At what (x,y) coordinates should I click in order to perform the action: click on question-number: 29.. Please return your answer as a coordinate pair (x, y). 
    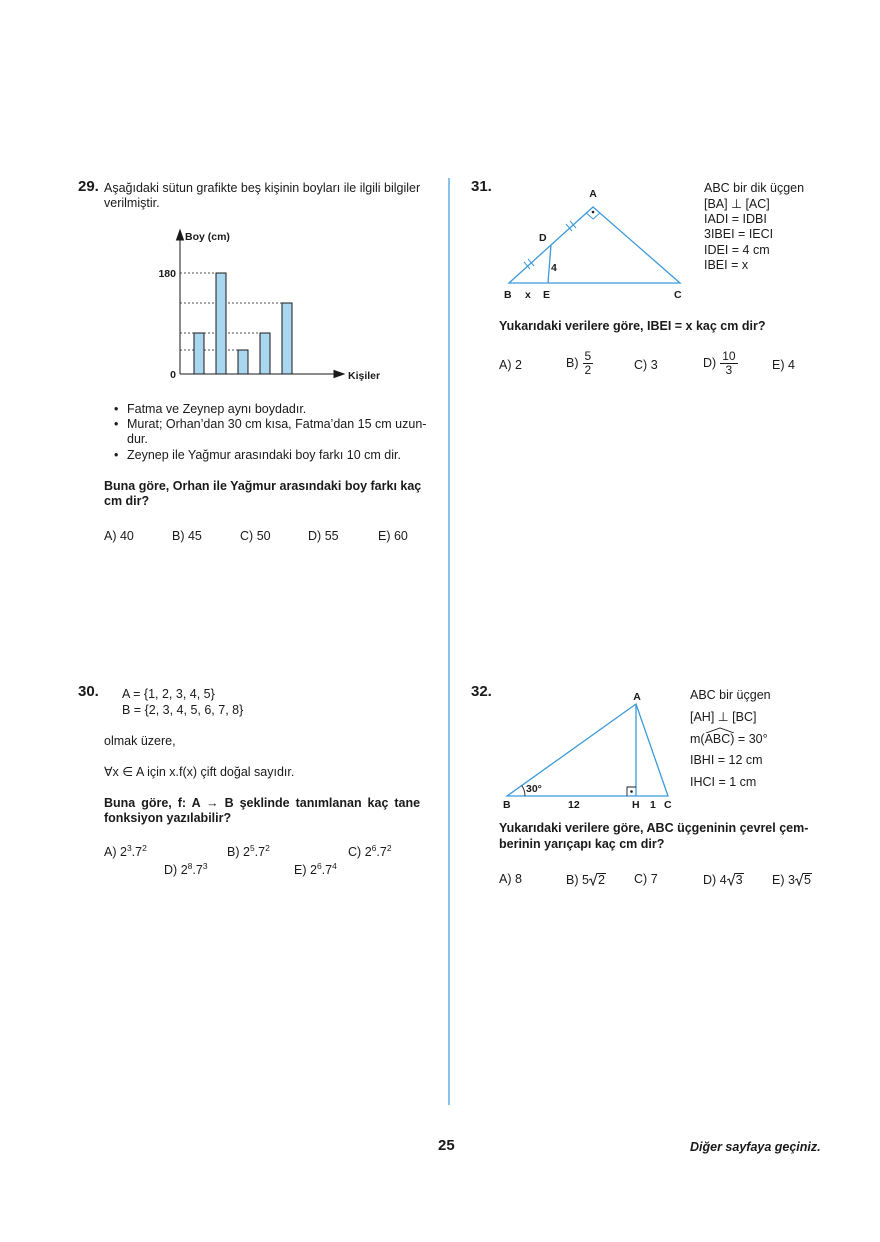
    Looking at the image, I should click on (88, 186).